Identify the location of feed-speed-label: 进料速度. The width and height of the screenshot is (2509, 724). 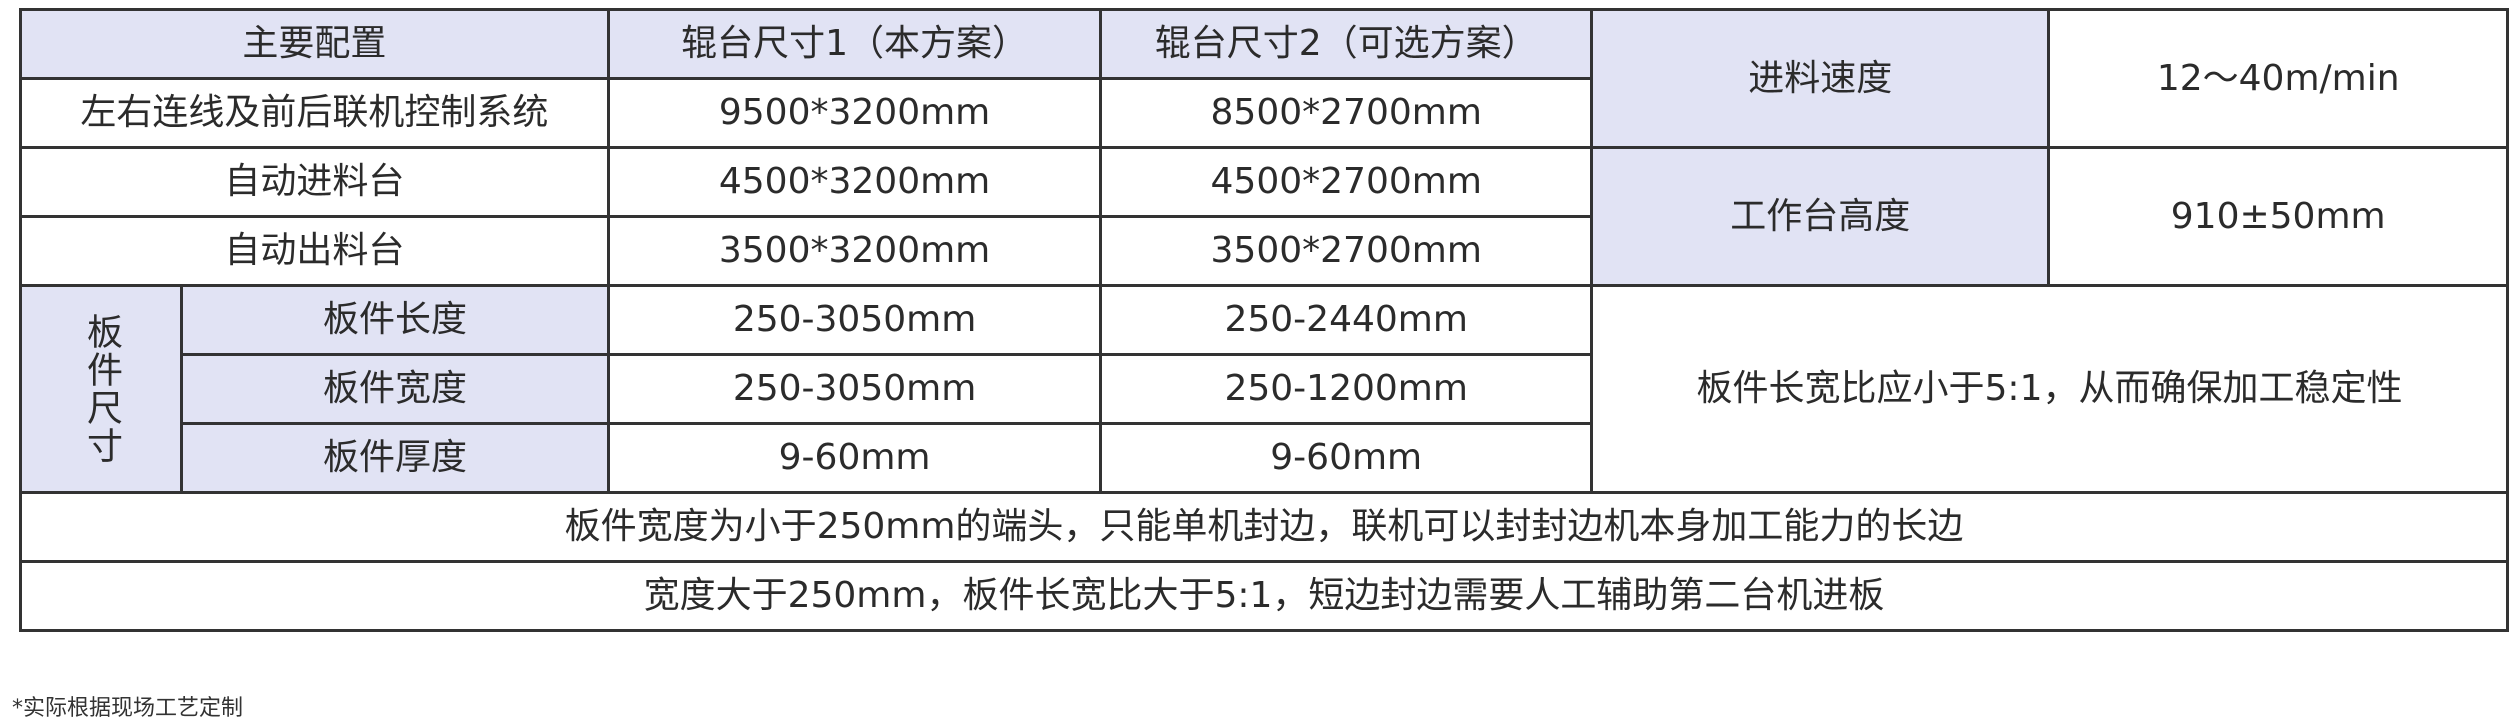
(1820, 78).